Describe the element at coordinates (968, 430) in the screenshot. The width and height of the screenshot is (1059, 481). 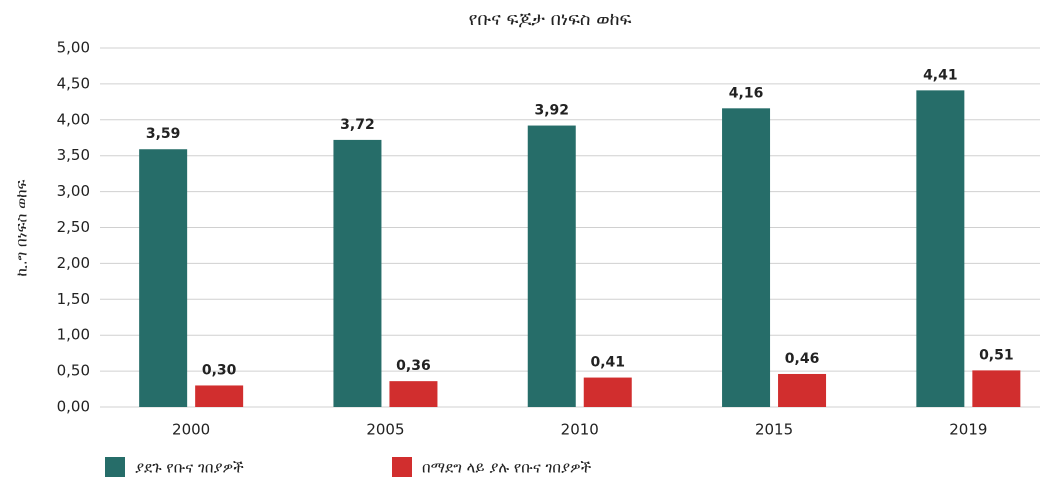
I see `x-tick-label: 2019` at that location.